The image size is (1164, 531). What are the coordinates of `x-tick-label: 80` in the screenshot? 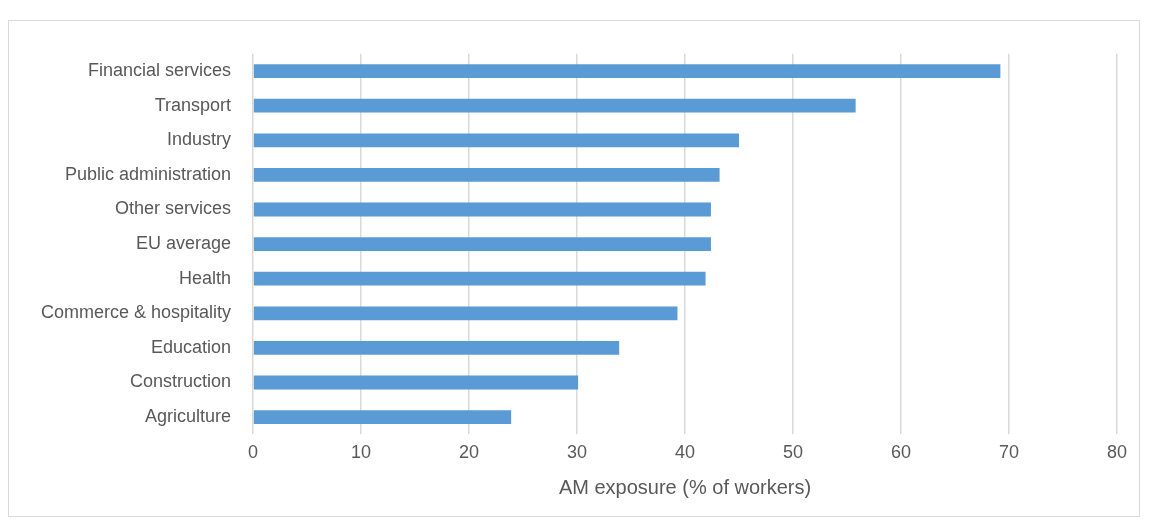 It's located at (1117, 452).